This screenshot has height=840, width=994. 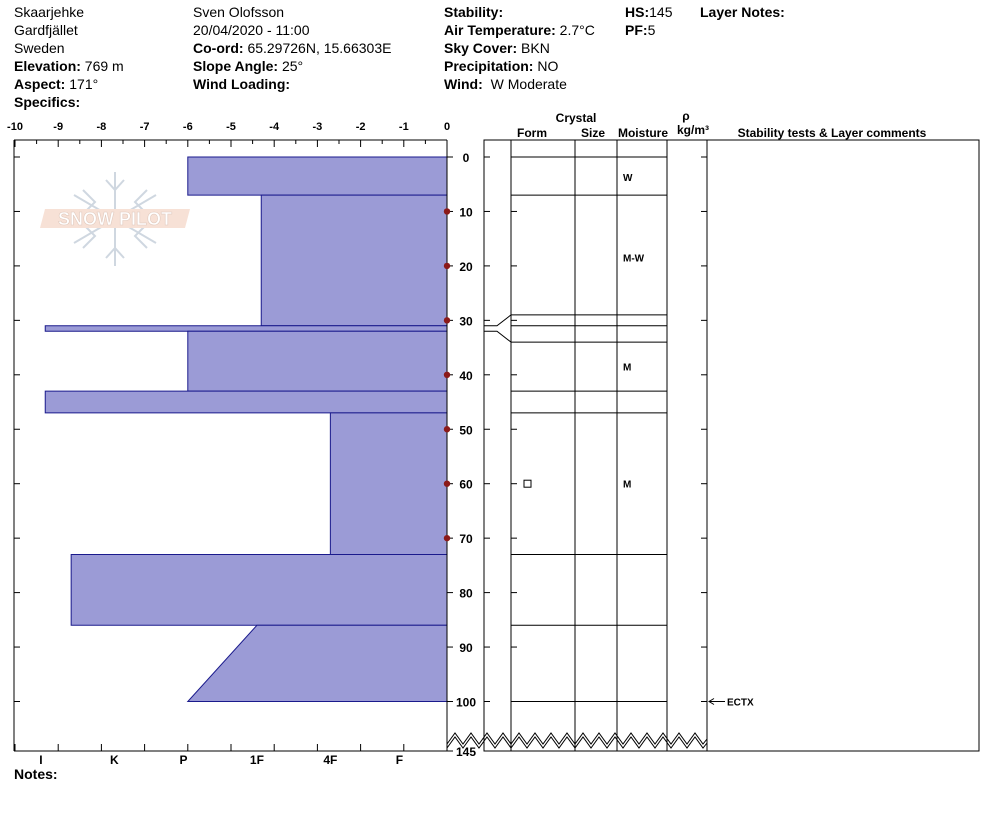 I want to click on hardness-tick-label: F, so click(x=399, y=760).